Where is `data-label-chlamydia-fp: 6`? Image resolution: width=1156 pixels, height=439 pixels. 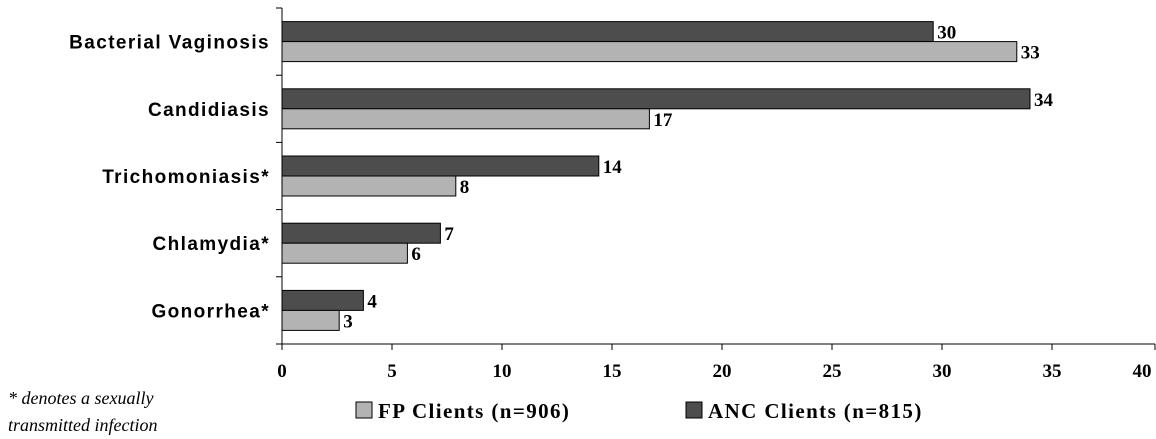
data-label-chlamydia-fp: 6 is located at coordinates (416, 254).